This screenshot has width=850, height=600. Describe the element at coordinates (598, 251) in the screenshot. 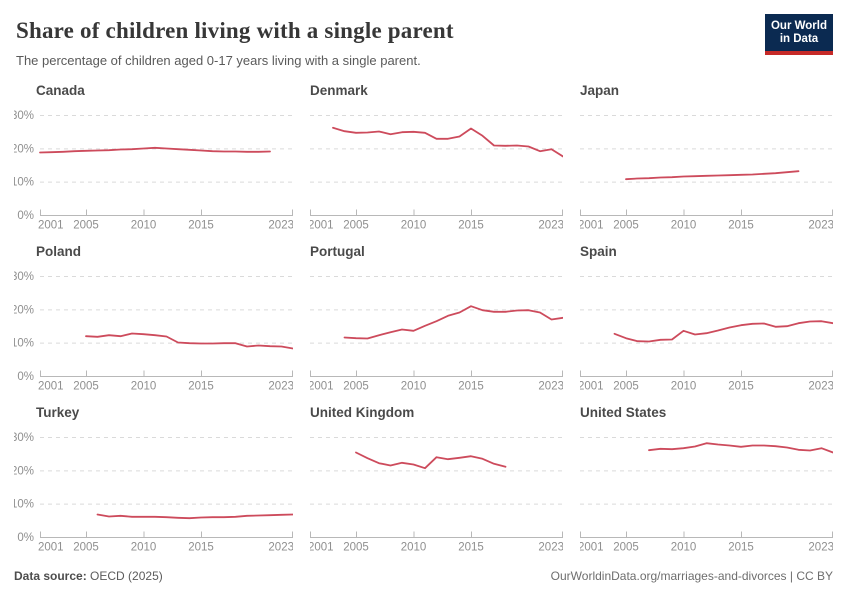

I see `panel-title: Spain` at that location.